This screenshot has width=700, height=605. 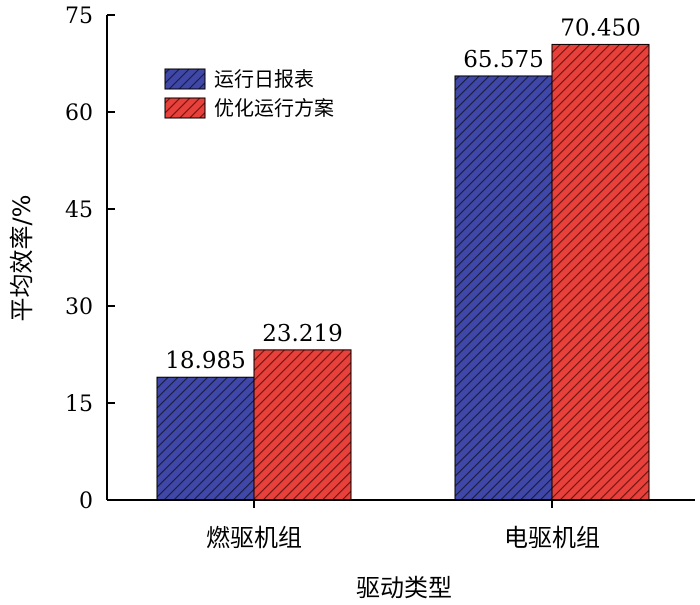 I want to click on y-tick-label: 30, so click(x=79, y=307).